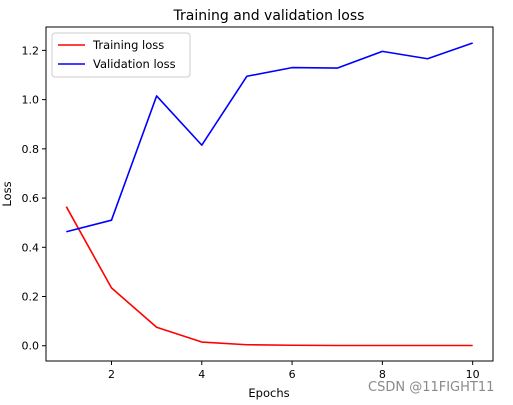 The width and height of the screenshot is (513, 405). Describe the element at coordinates (31, 149) in the screenshot. I see `y-tick-label: 0.8` at that location.